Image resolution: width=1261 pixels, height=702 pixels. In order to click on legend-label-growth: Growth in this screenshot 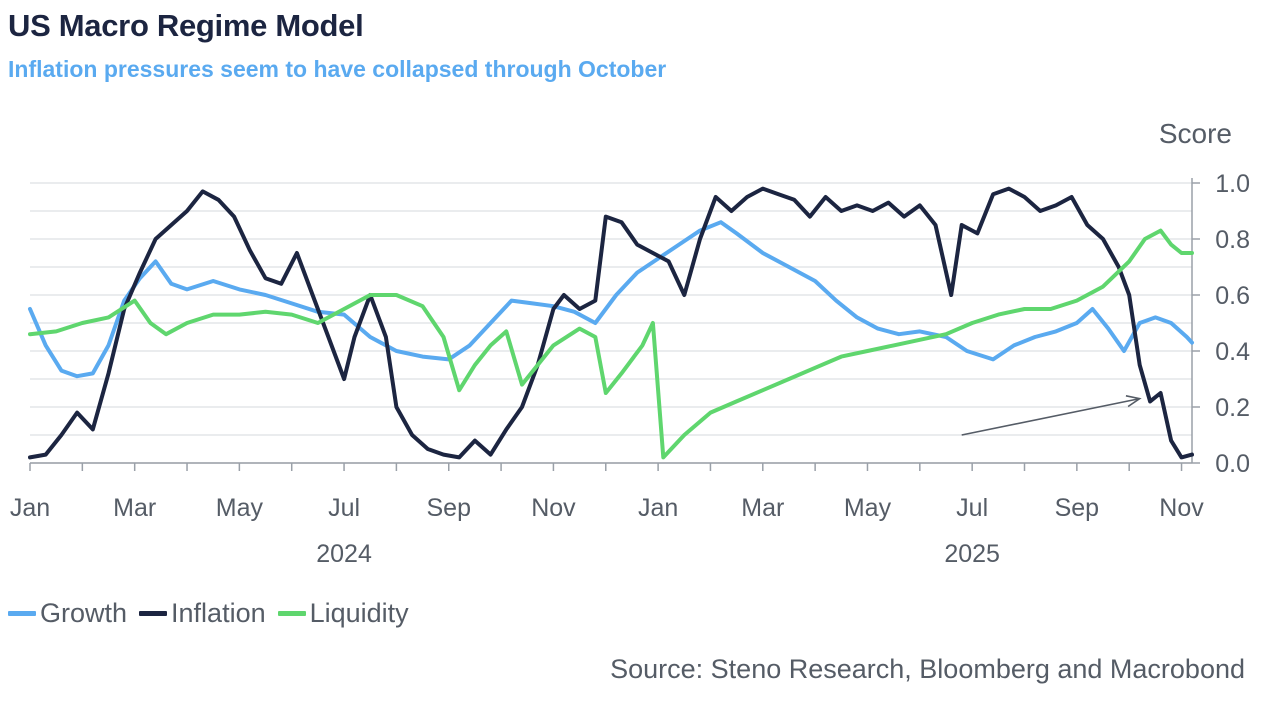, I will do `click(84, 613)`.